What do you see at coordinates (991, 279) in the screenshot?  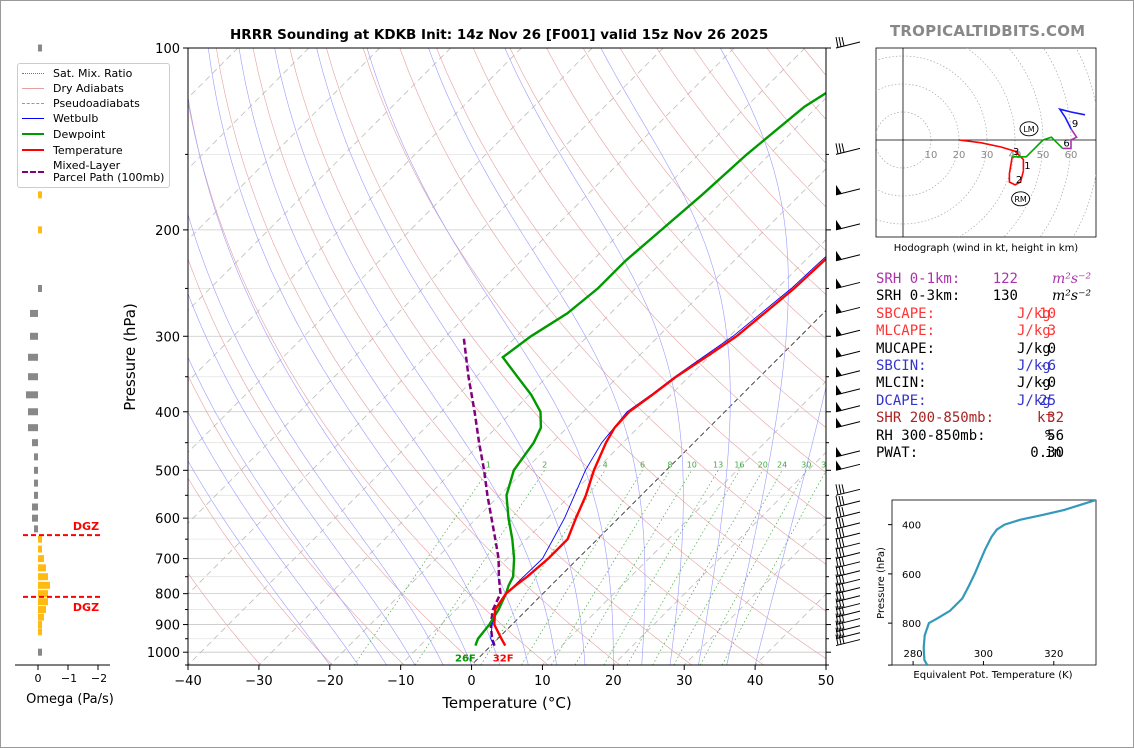 I see `index-row: SRH 0-1km: 122 m²s⁻²` at bounding box center [991, 279].